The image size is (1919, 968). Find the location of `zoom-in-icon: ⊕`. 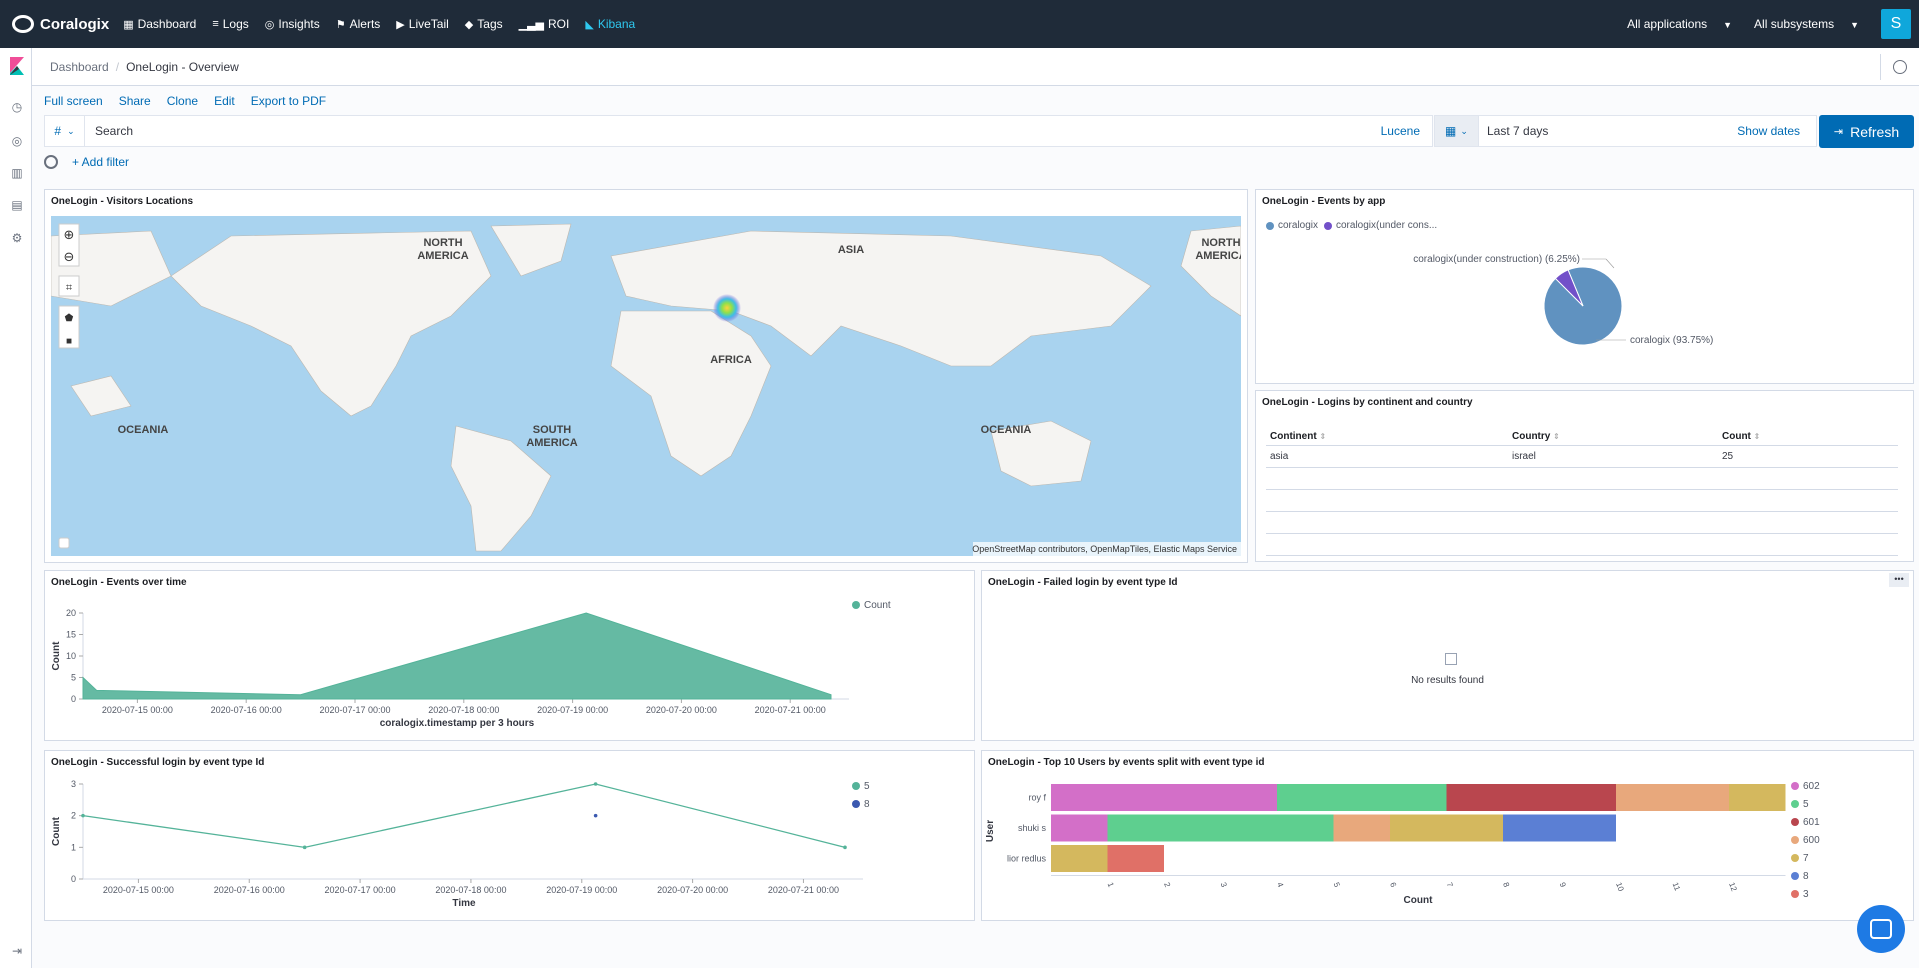

zoom-in-icon: ⊕ is located at coordinates (69, 234).